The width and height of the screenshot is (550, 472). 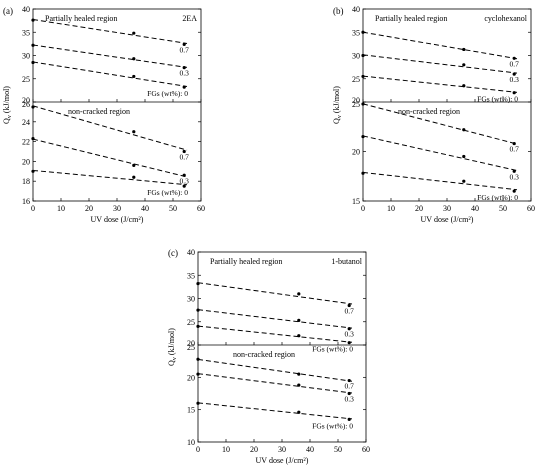 I want to click on x-tick-label: 10, so click(x=226, y=449).